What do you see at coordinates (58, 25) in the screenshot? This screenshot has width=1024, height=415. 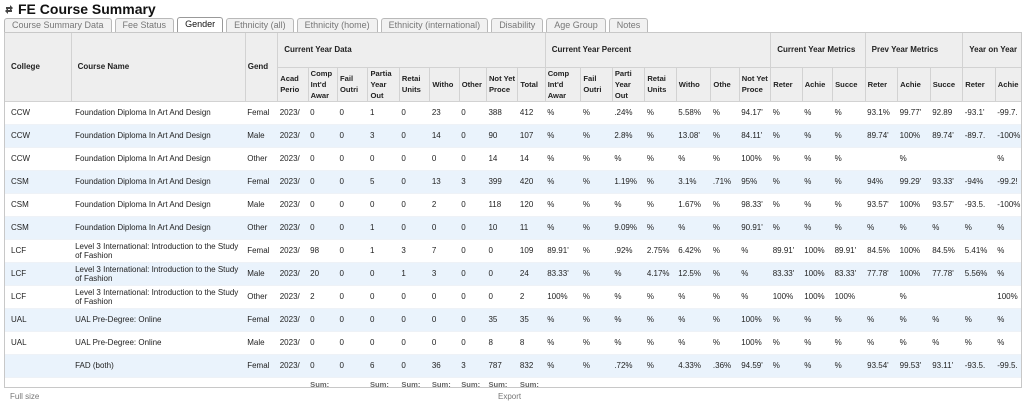 I see `tab-course-summary-data: Course Summary Data` at bounding box center [58, 25].